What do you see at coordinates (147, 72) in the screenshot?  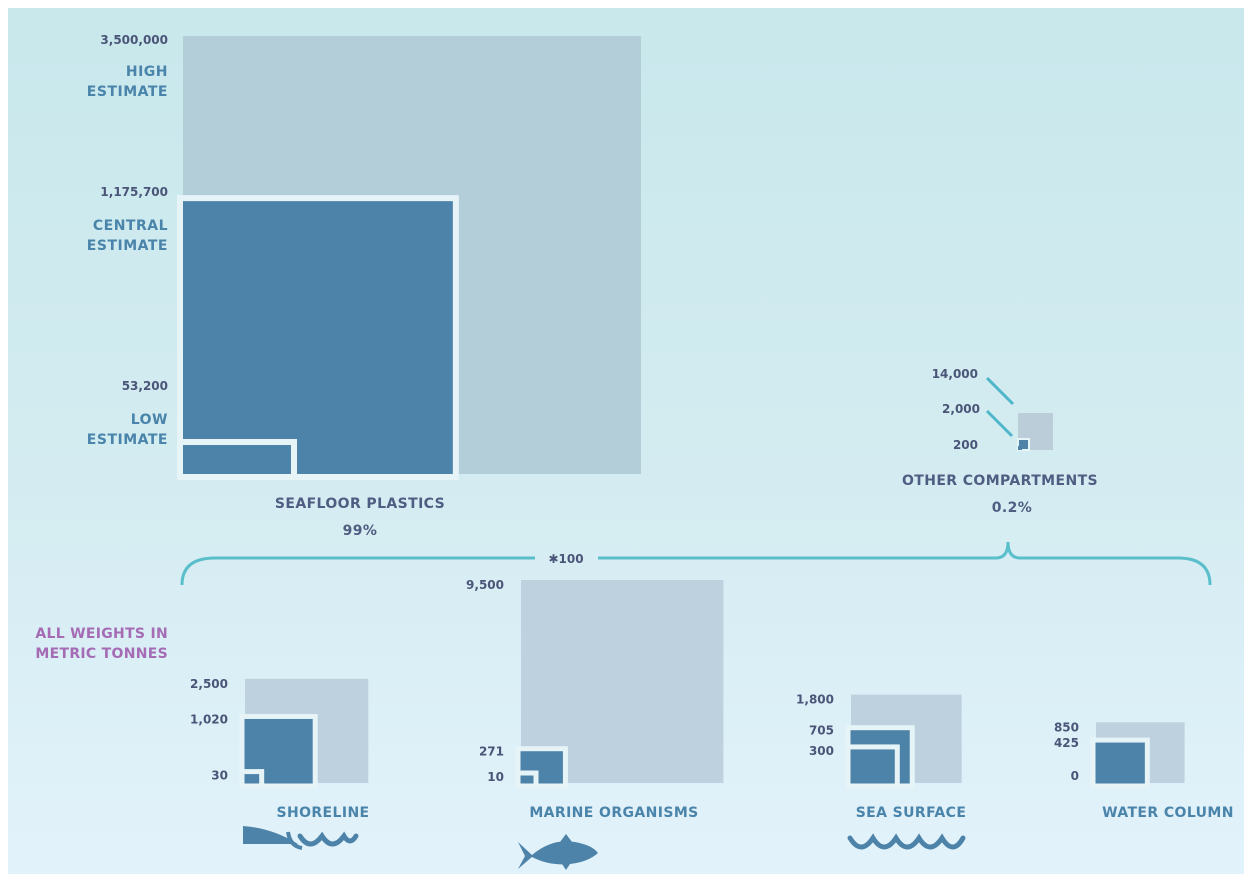 I see `high-estimate-label-1: HIGH` at bounding box center [147, 72].